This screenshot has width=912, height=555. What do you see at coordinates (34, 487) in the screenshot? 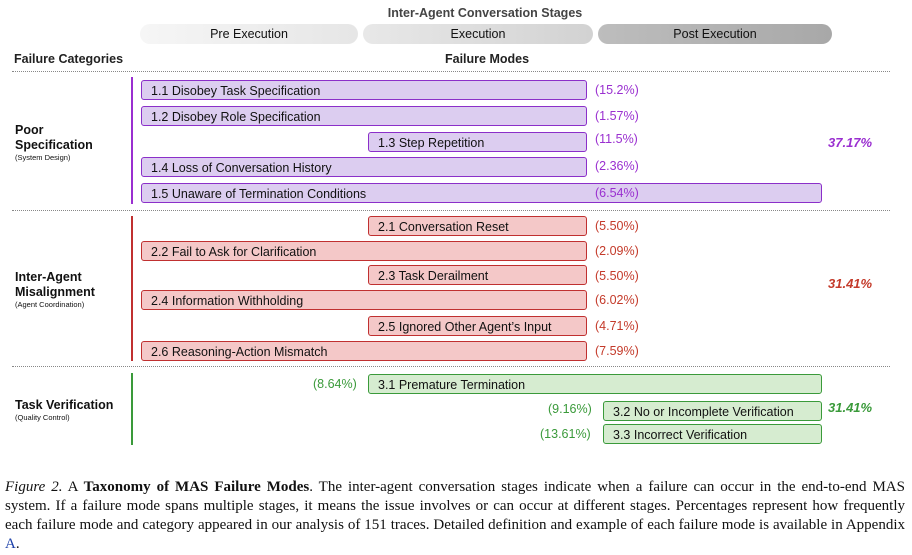
I see `figure-number: Figure 2.` at bounding box center [34, 487].